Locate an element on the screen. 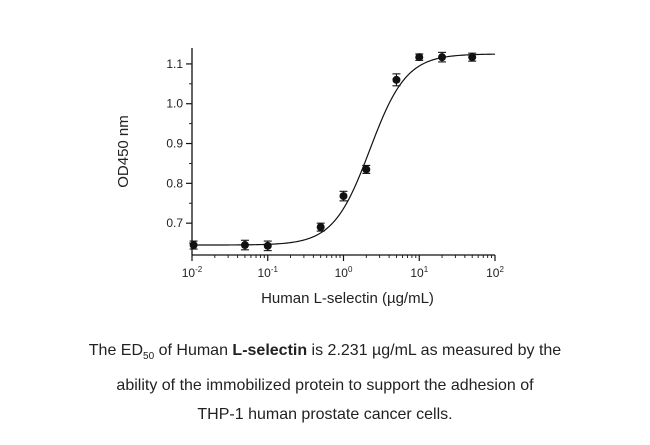 This screenshot has width=650, height=445. x-tick-label: 10¹ is located at coordinates (419, 272).